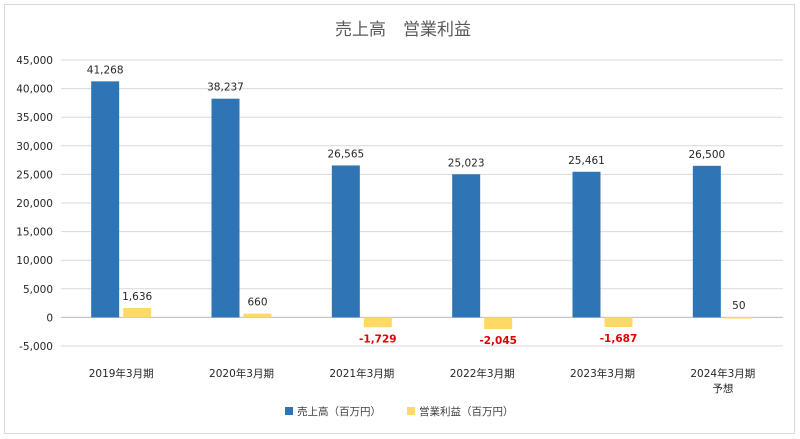 Image resolution: width=800 pixels, height=439 pixels. Describe the element at coordinates (225, 88) in the screenshot. I see `data-label-sales: 38,237` at that location.